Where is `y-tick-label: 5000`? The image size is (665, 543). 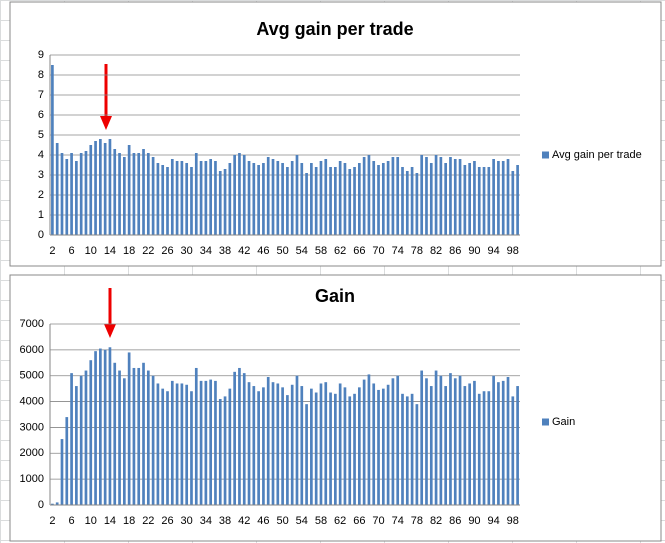
y-tick-label: 5000 is located at coordinates (32, 376).